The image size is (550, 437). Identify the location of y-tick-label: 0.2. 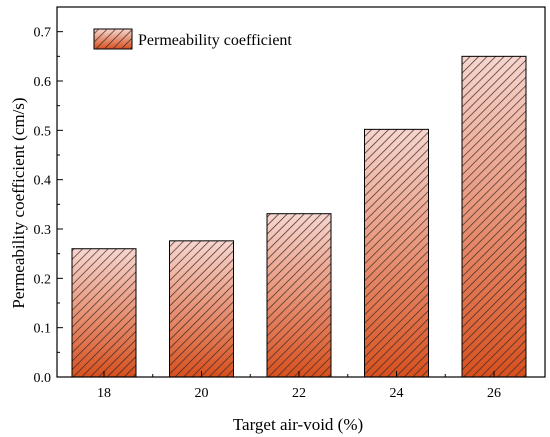
(43, 279).